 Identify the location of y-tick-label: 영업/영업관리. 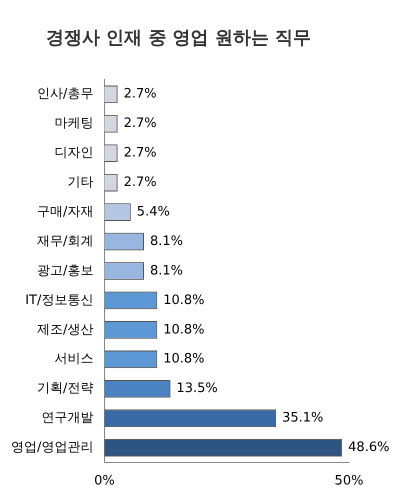
(52, 448).